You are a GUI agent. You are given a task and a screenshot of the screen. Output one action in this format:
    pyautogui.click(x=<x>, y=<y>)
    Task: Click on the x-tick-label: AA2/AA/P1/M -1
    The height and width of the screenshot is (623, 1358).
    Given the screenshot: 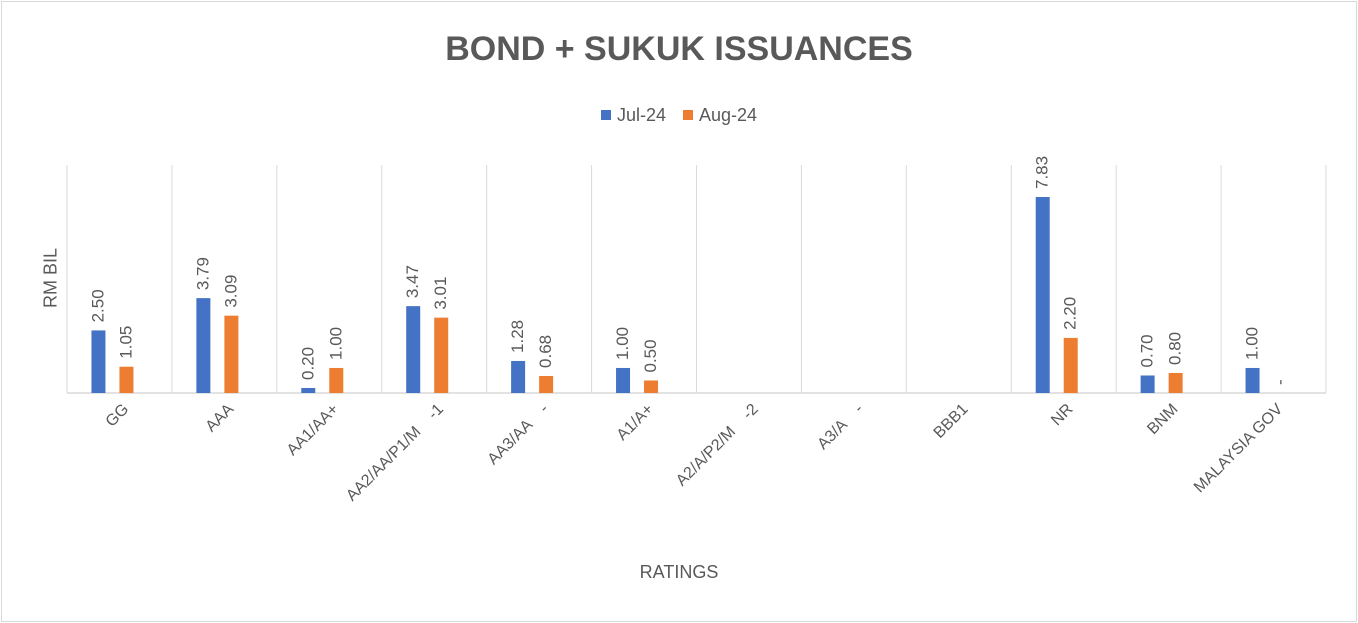 What is the action you would take?
    pyautogui.click(x=395, y=453)
    